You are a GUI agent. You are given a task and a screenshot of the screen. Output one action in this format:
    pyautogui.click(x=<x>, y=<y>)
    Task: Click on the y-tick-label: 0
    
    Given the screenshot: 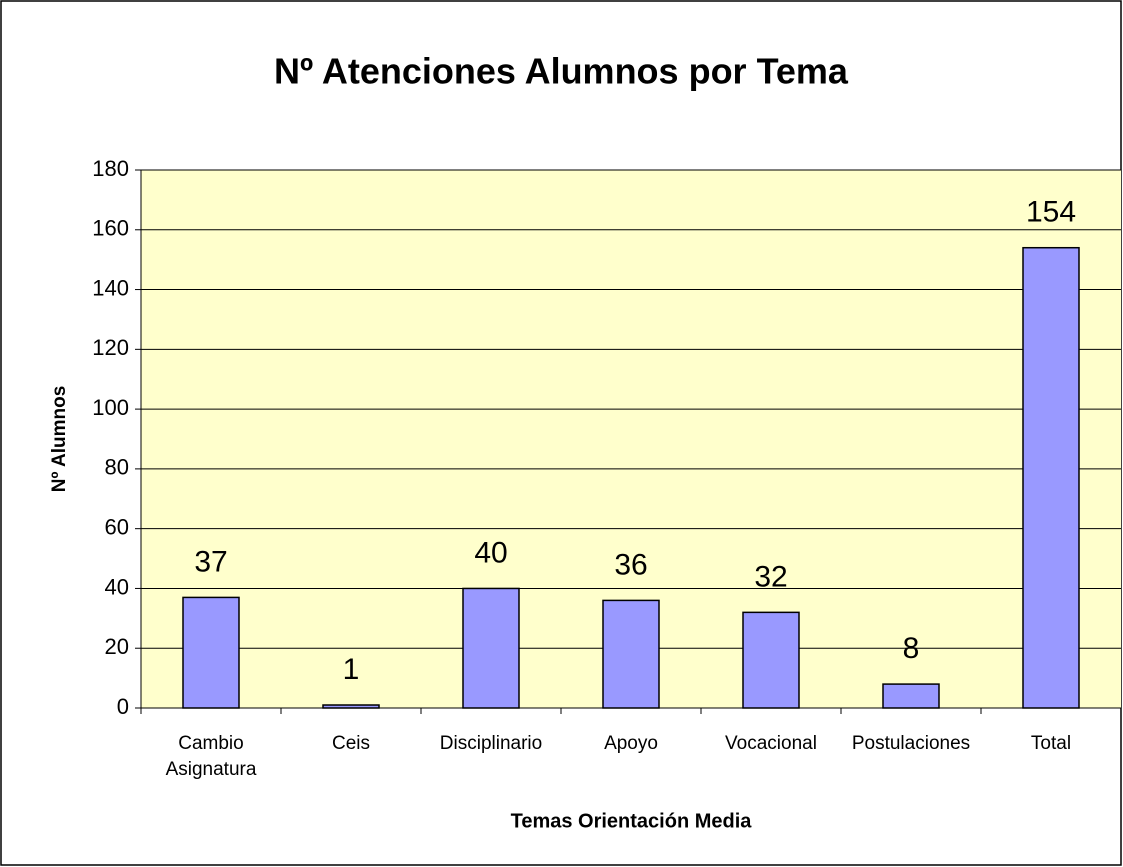 What is the action you would take?
    pyautogui.click(x=123, y=706)
    